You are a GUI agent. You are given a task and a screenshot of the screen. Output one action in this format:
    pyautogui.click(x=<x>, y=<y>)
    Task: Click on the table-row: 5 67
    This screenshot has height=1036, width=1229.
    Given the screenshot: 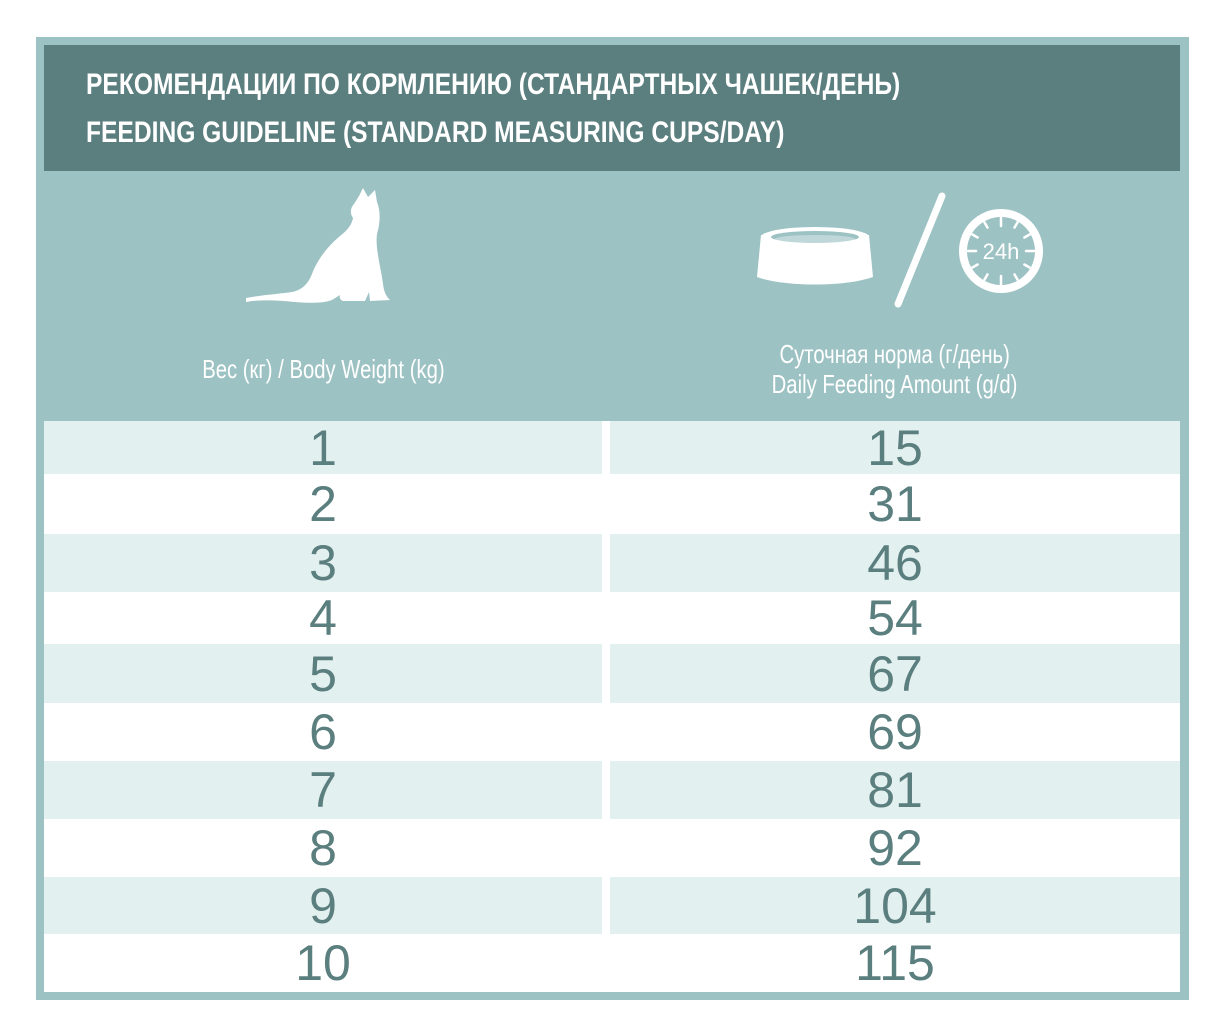 What is the action you would take?
    pyautogui.click(x=612, y=673)
    